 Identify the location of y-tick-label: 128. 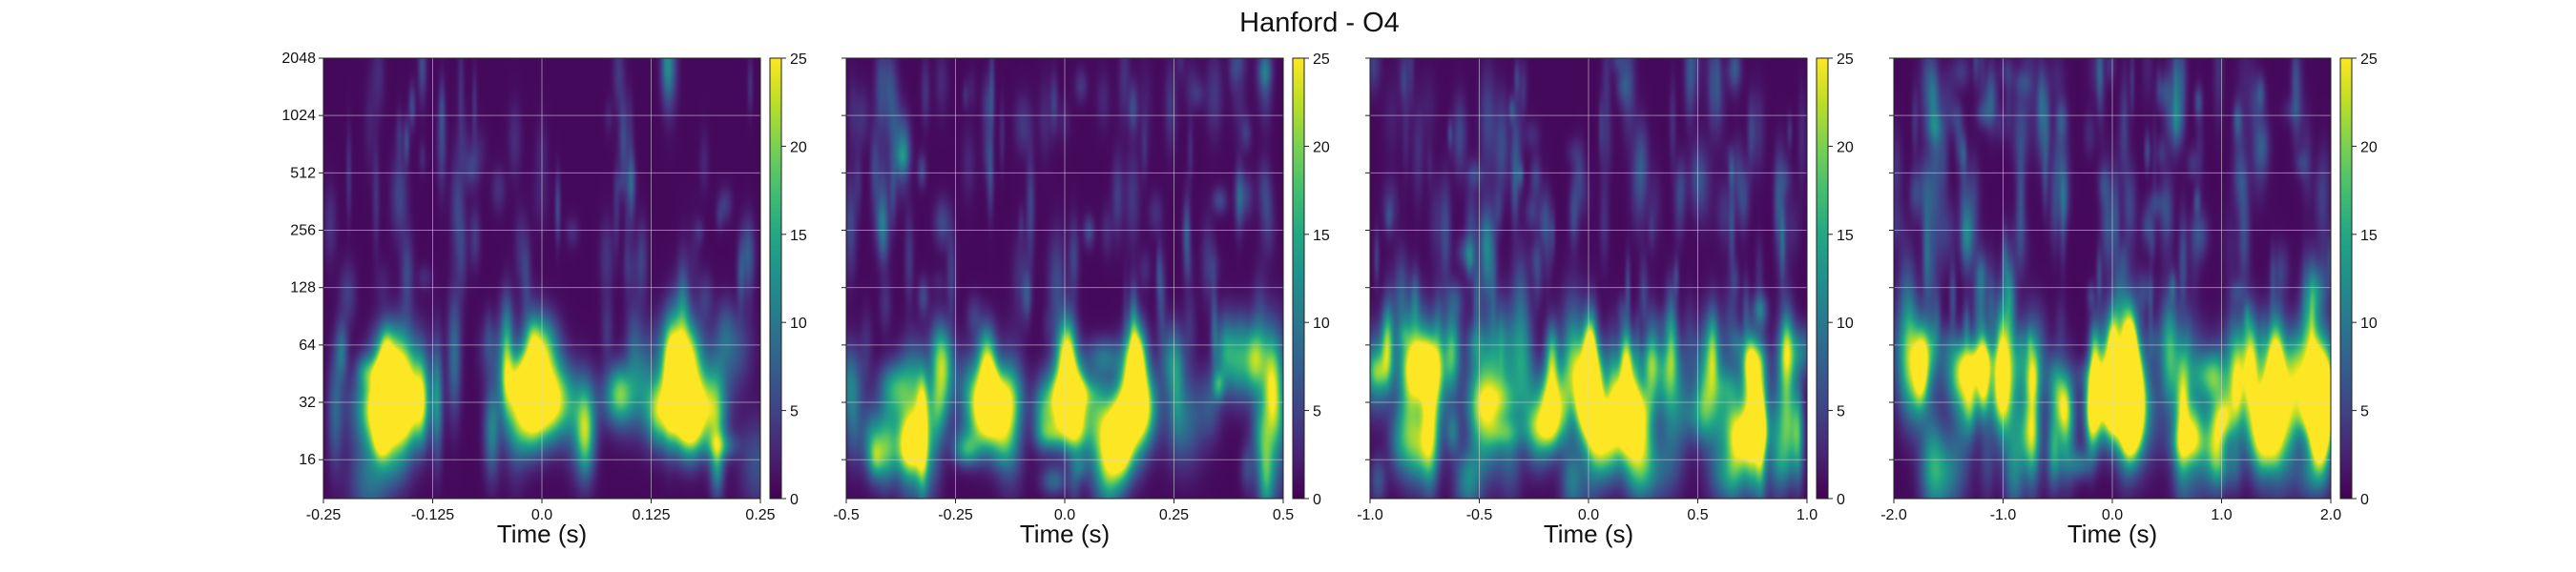
(303, 288).